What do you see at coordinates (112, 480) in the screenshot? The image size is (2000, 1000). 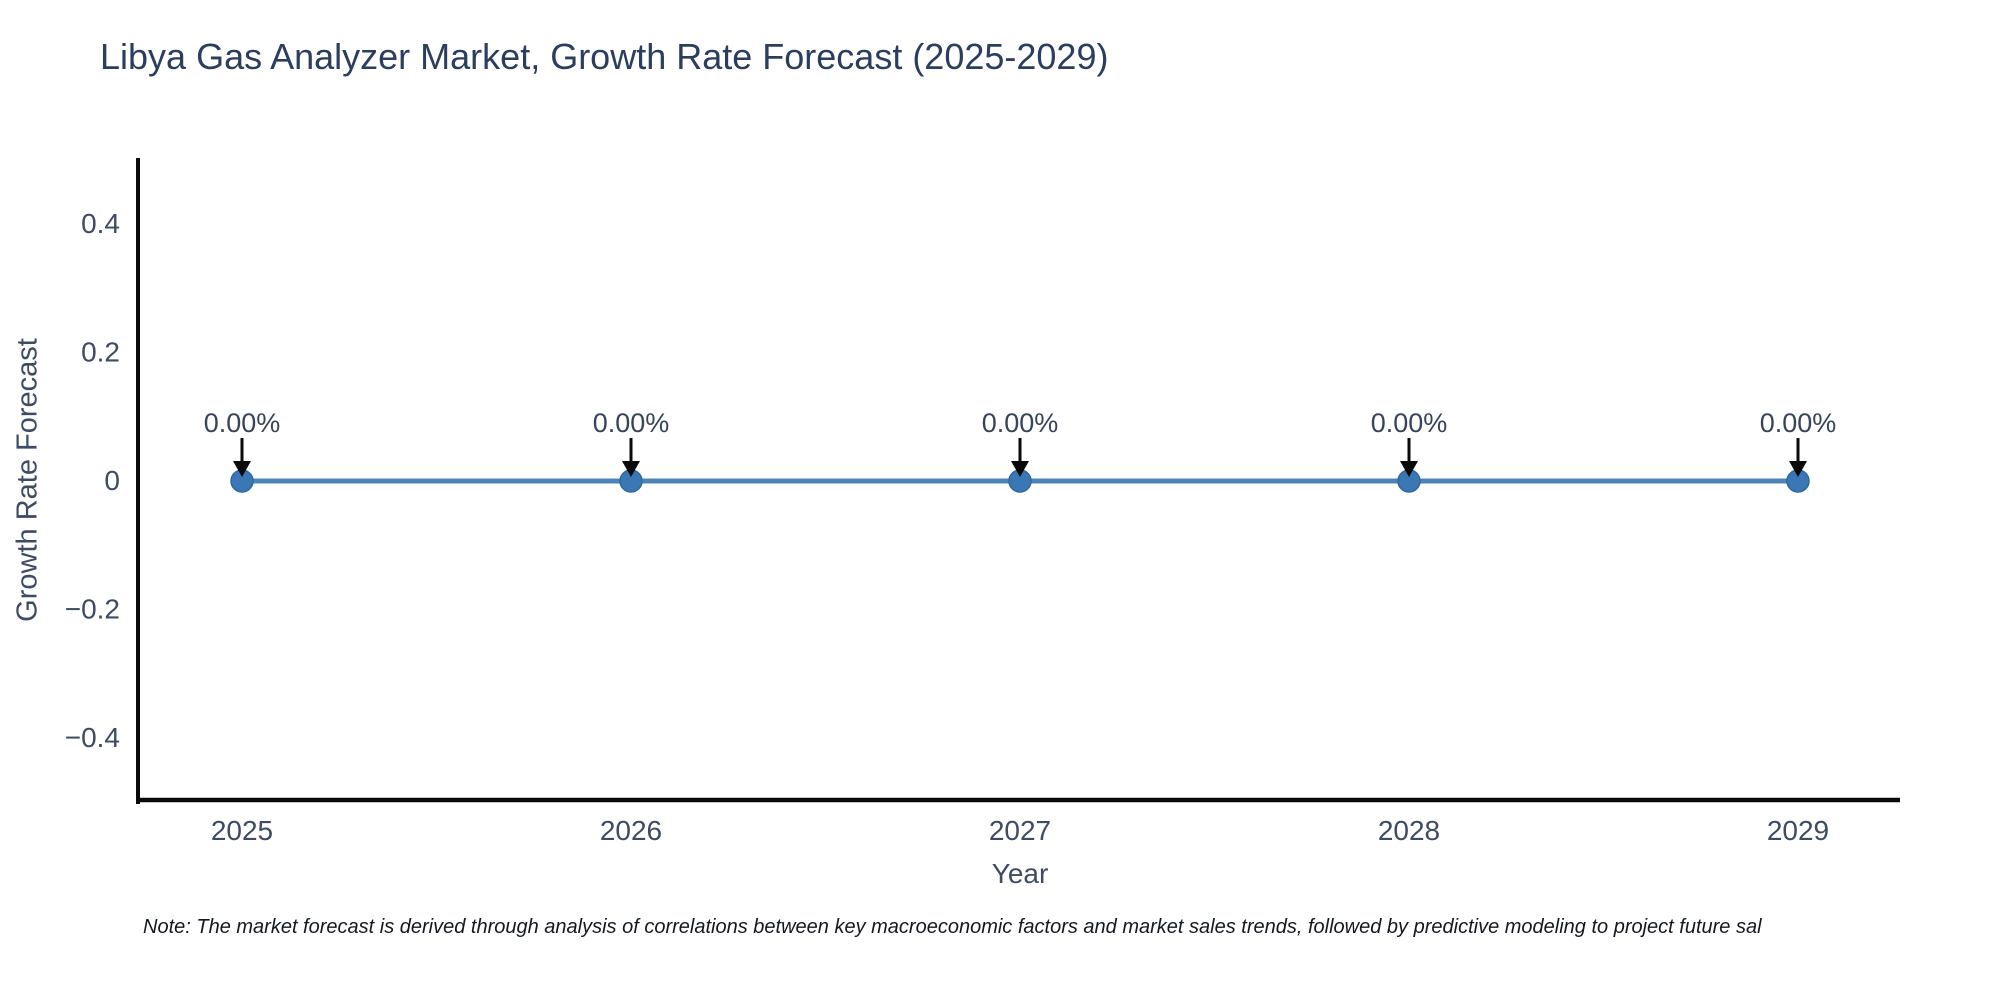 I see `y-tick-label: 0` at bounding box center [112, 480].